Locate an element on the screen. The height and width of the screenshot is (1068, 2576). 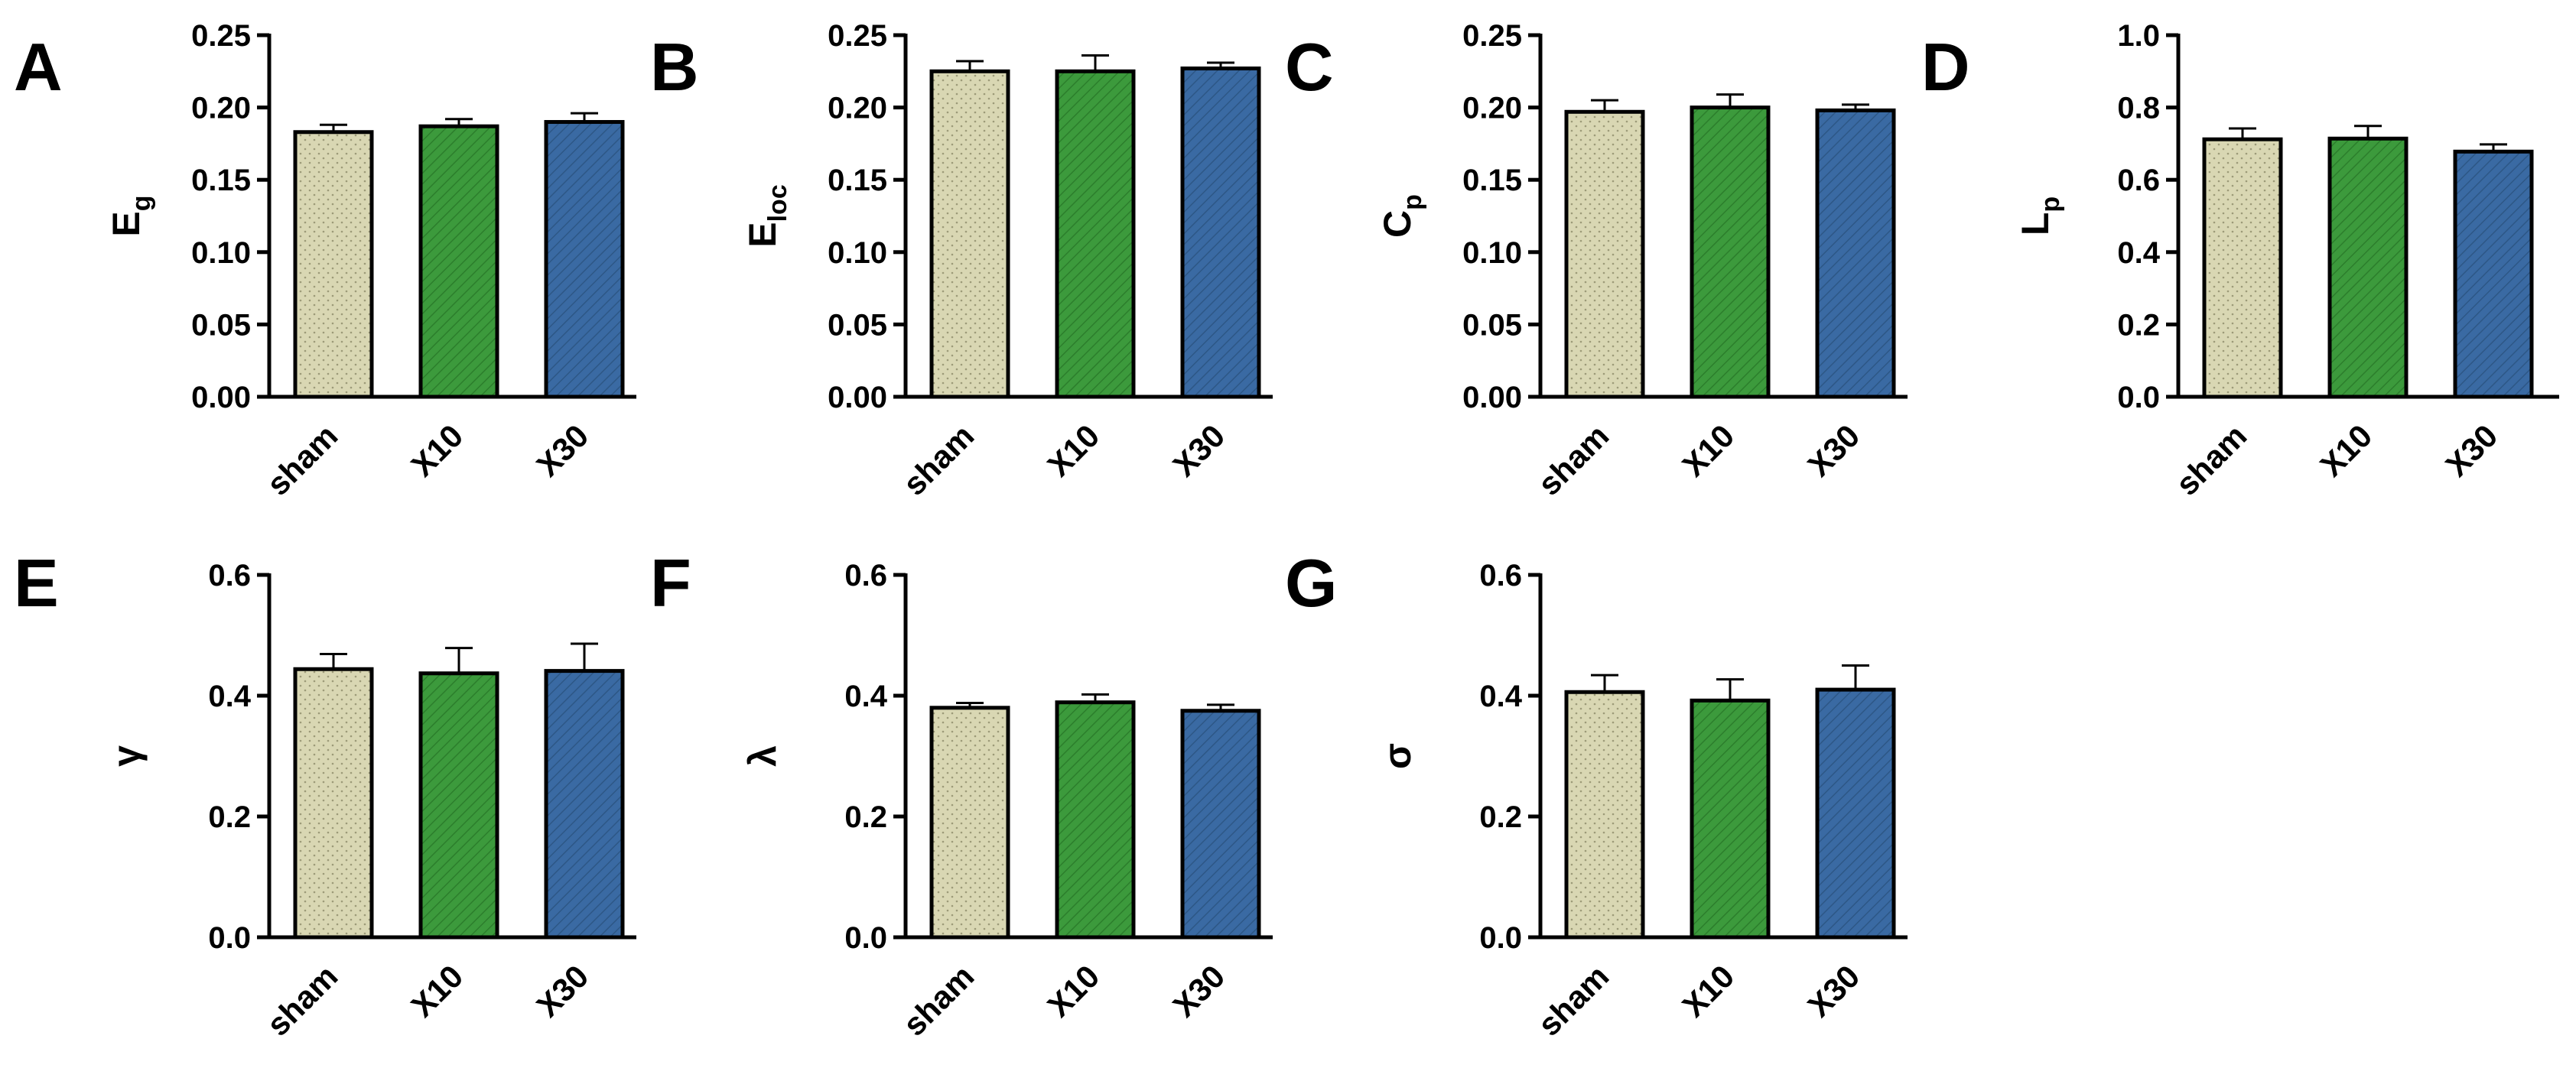
panel-letter: G is located at coordinates (1311, 583).